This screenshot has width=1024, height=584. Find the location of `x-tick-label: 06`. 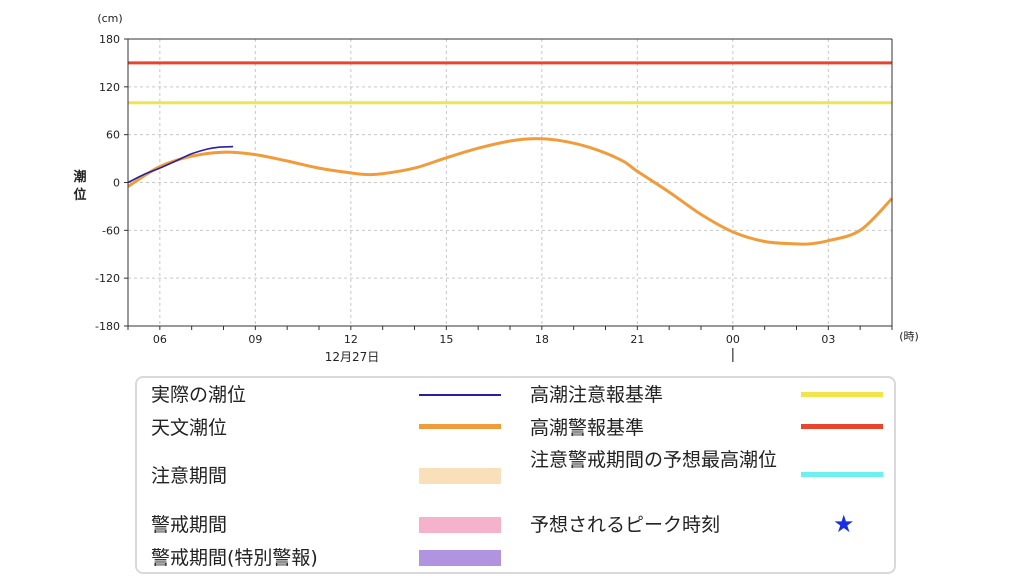

x-tick-label: 06 is located at coordinates (160, 339).